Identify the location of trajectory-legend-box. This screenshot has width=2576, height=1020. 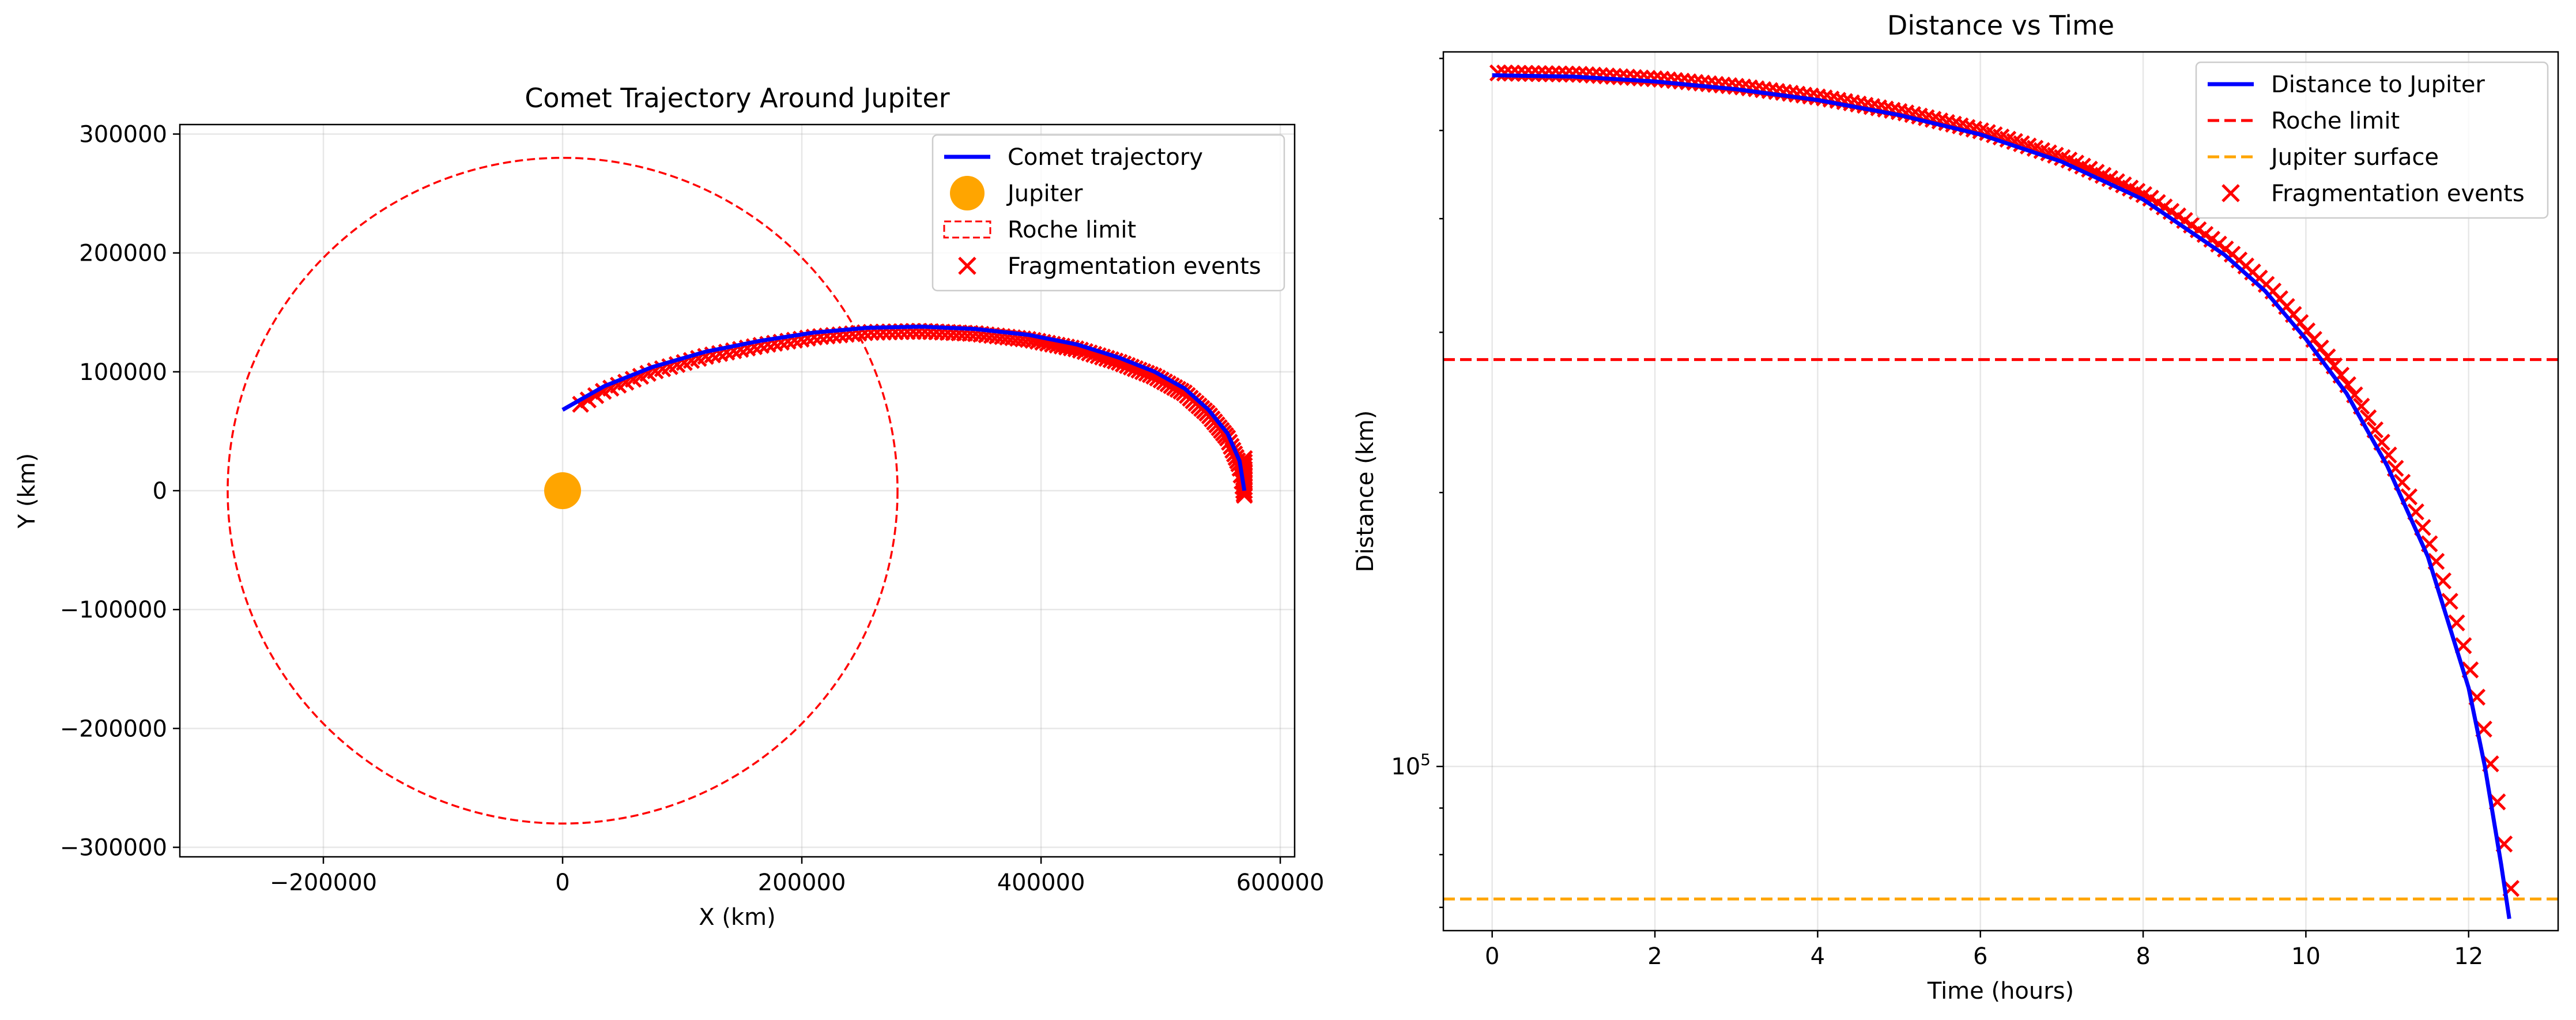
(1108, 213).